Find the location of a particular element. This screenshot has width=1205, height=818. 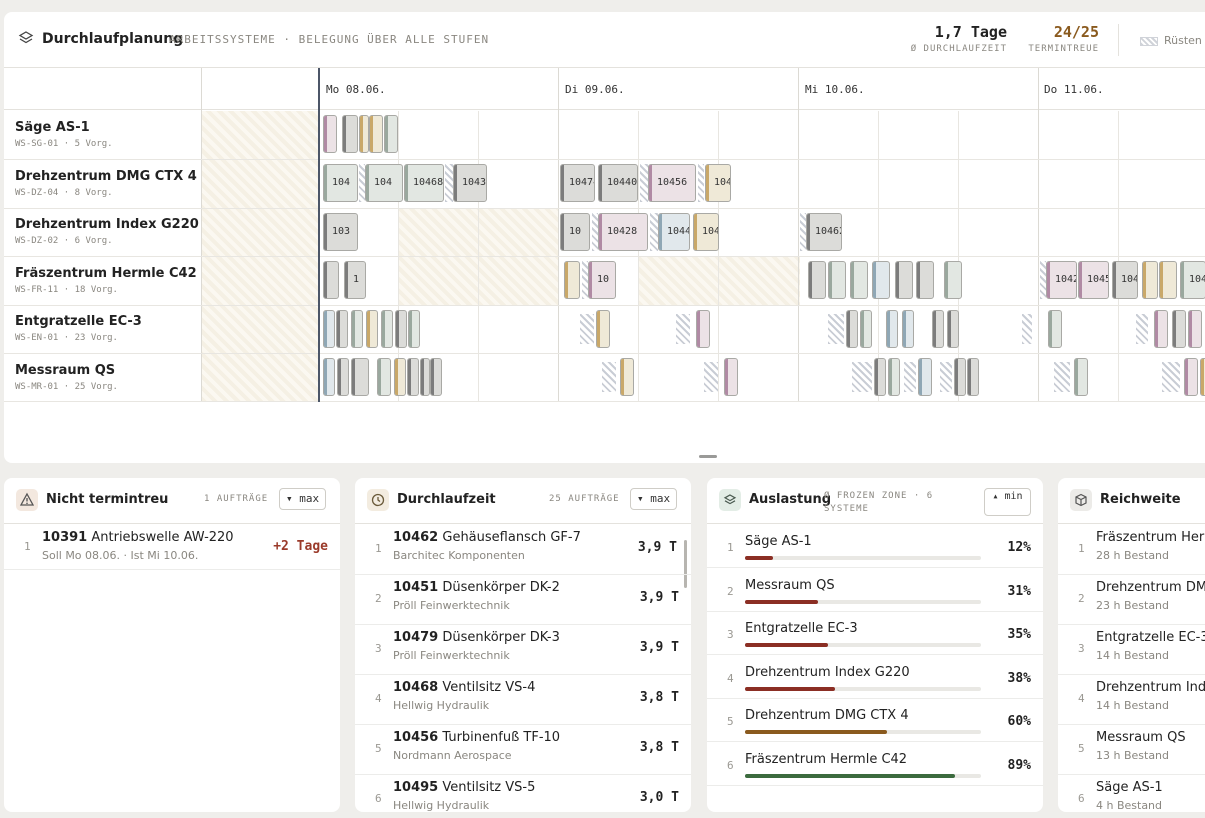

operation-bar: 1 is located at coordinates (355, 280).